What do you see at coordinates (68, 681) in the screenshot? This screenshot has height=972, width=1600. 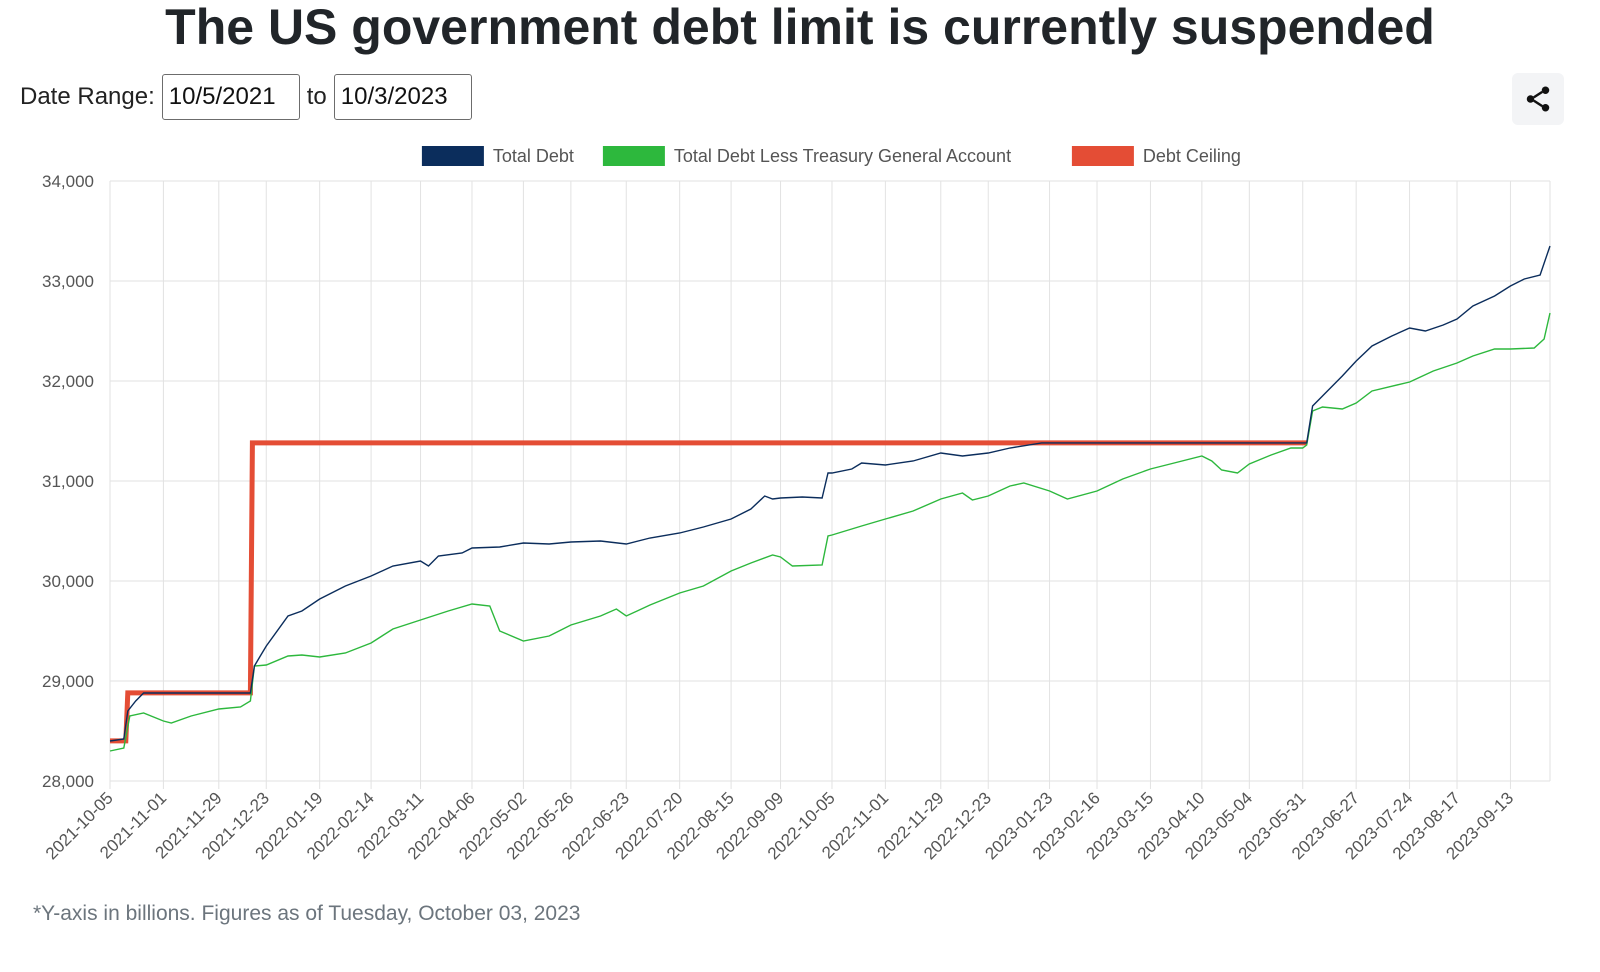 I see `y-tick-label: 29,000` at bounding box center [68, 681].